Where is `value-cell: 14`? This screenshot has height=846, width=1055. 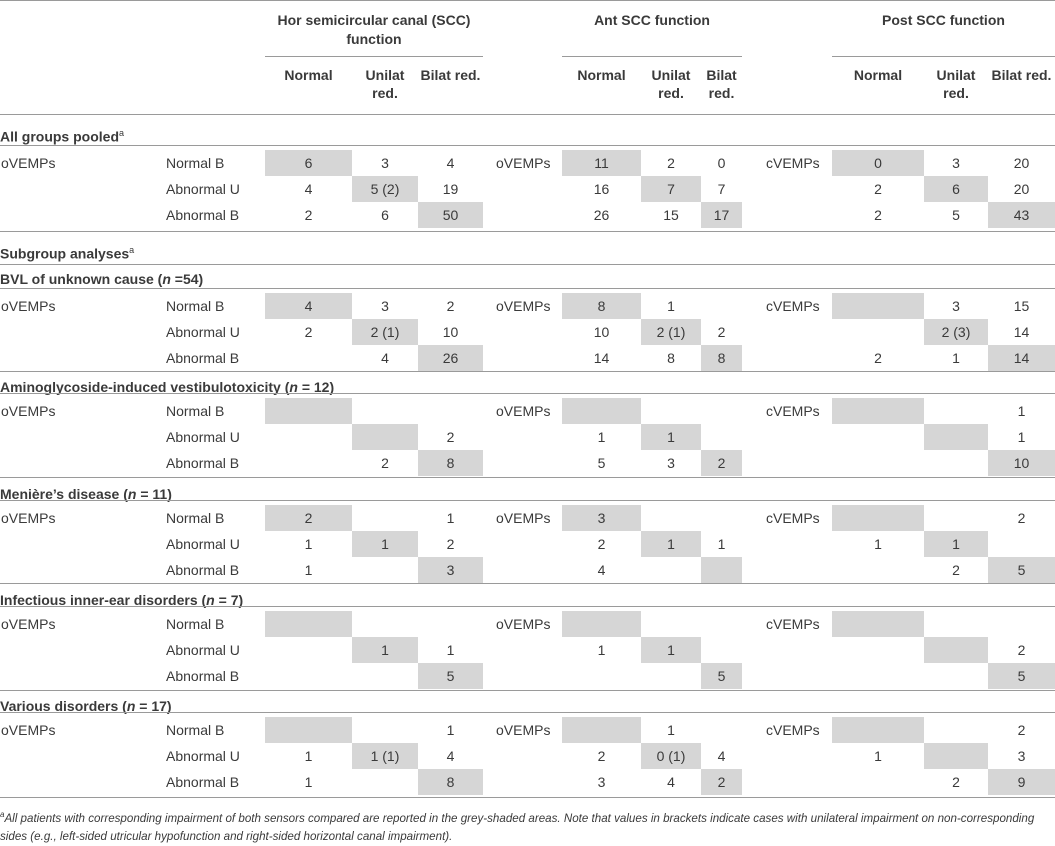
value-cell: 14 is located at coordinates (1021, 358).